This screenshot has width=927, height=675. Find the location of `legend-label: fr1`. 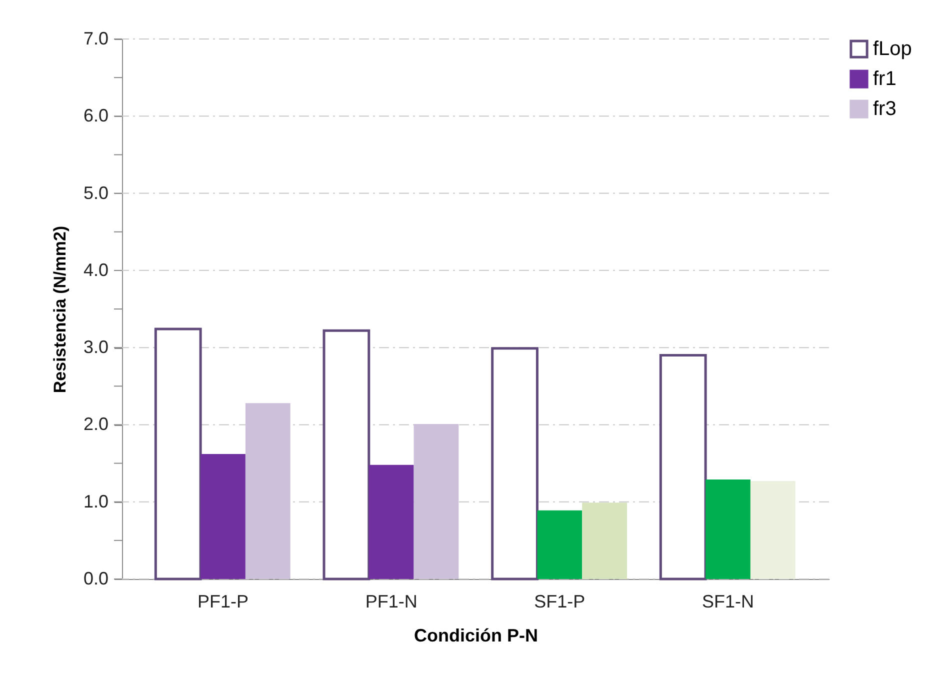

legend-label: fr1 is located at coordinates (884, 79).